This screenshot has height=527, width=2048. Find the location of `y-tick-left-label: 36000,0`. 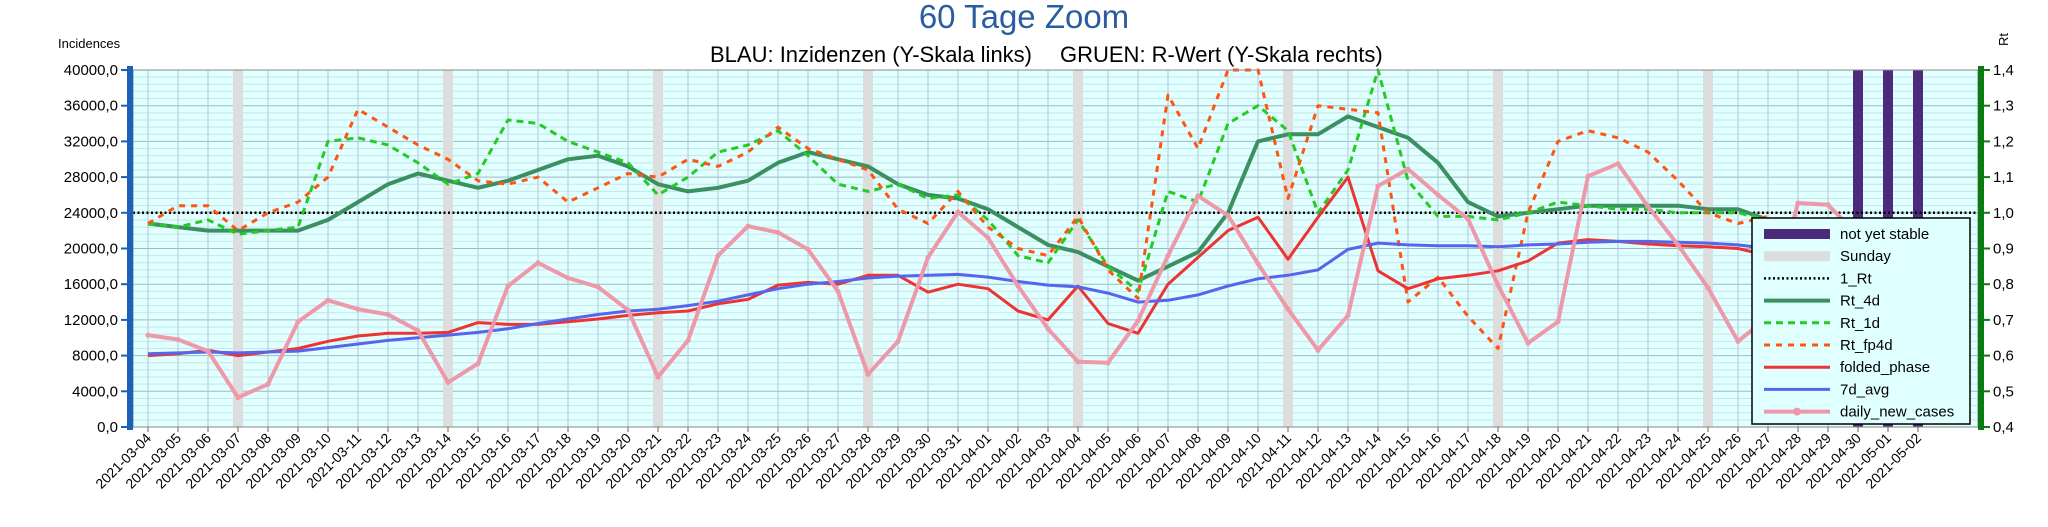

y-tick-left-label: 36000,0 is located at coordinates (91, 106).